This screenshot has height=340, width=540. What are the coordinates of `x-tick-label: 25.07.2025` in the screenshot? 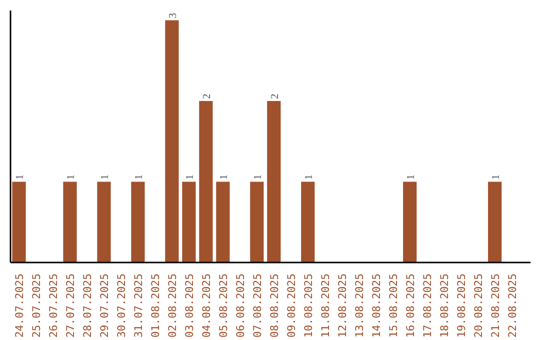 It's located at (36, 306).